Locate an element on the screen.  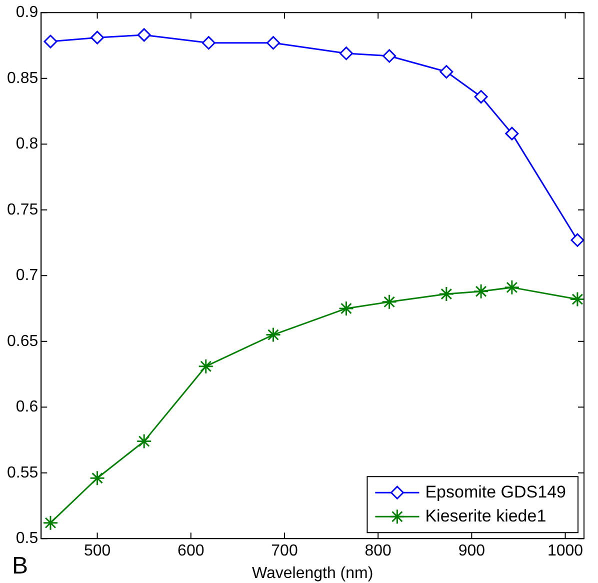
y-tick-label: 0.5 is located at coordinates (27, 539).